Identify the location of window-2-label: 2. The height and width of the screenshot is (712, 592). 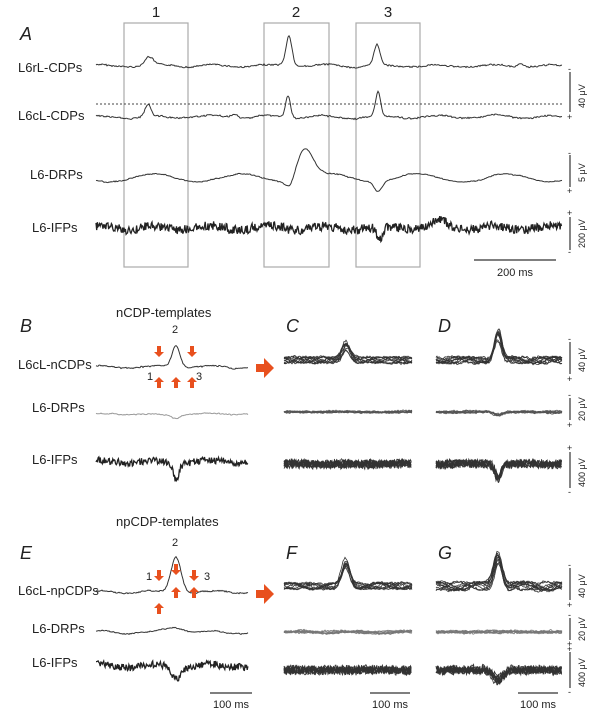
(296, 12).